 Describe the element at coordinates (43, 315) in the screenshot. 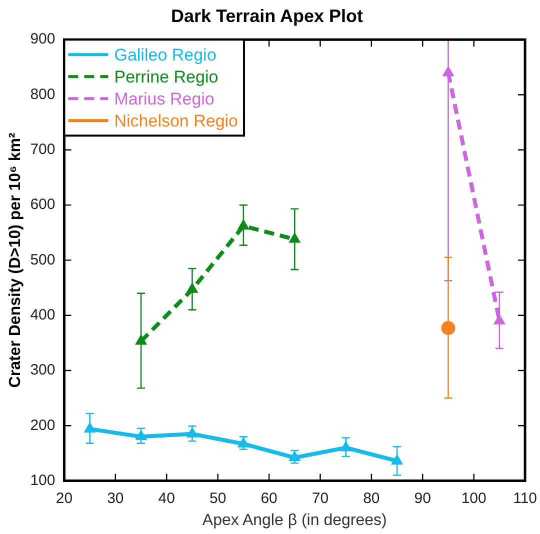

I see `y-tick-label: 400` at that location.